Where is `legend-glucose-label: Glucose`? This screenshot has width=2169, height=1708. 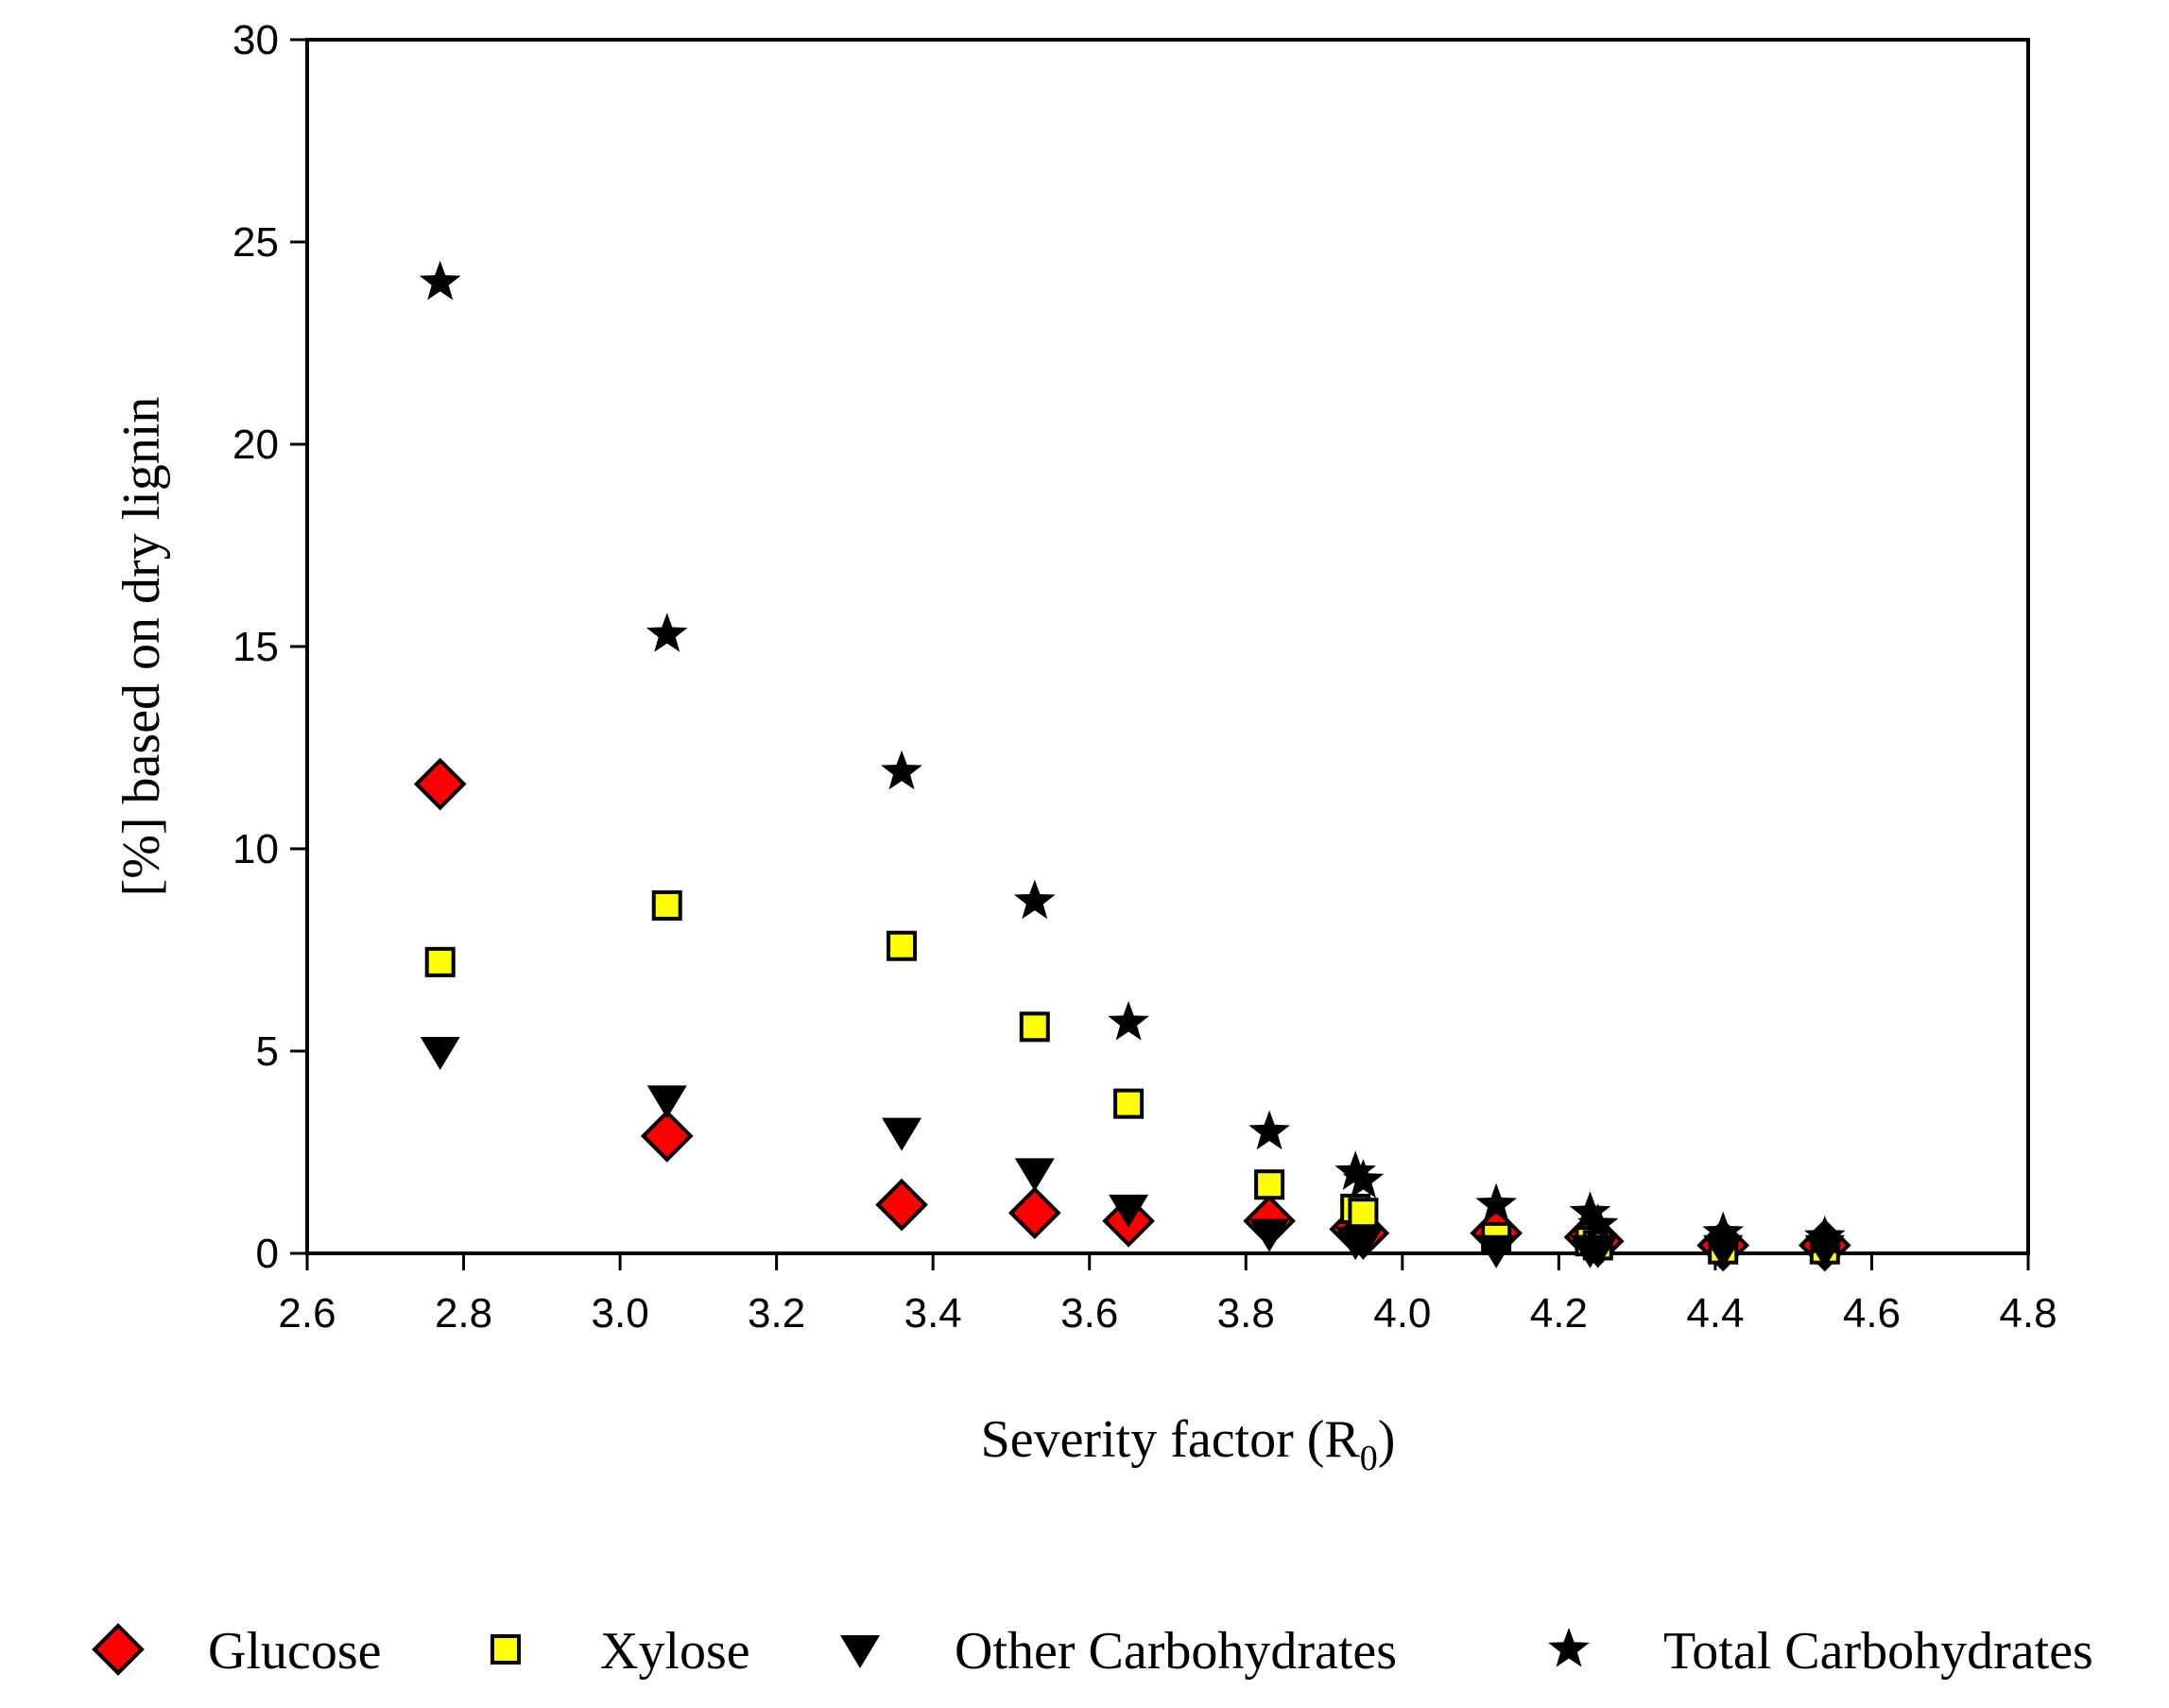 legend-glucose-label: Glucose is located at coordinates (295, 1651).